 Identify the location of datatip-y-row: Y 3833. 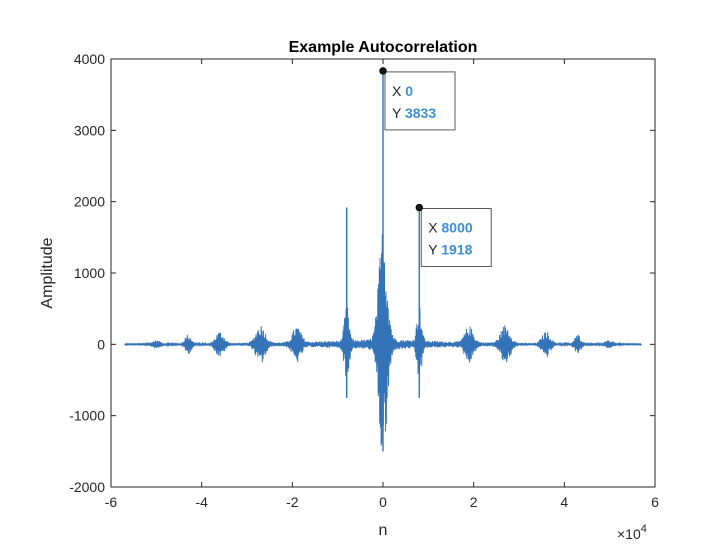
(414, 113).